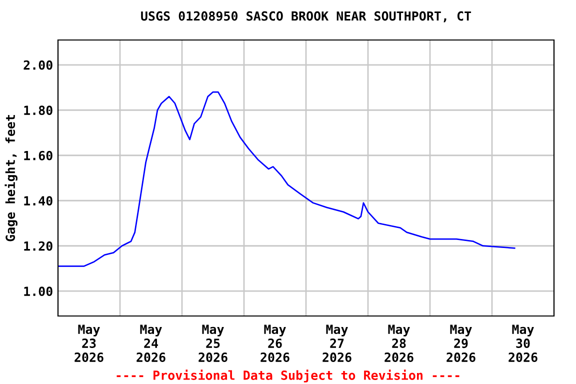  I want to click on x-tick-label: May 26 2026, so click(275, 343).